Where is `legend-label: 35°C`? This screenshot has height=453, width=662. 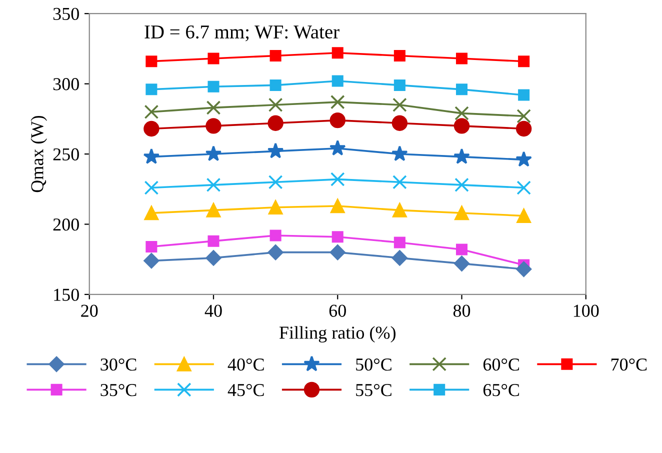
legend-label: 35°C is located at coordinates (118, 390).